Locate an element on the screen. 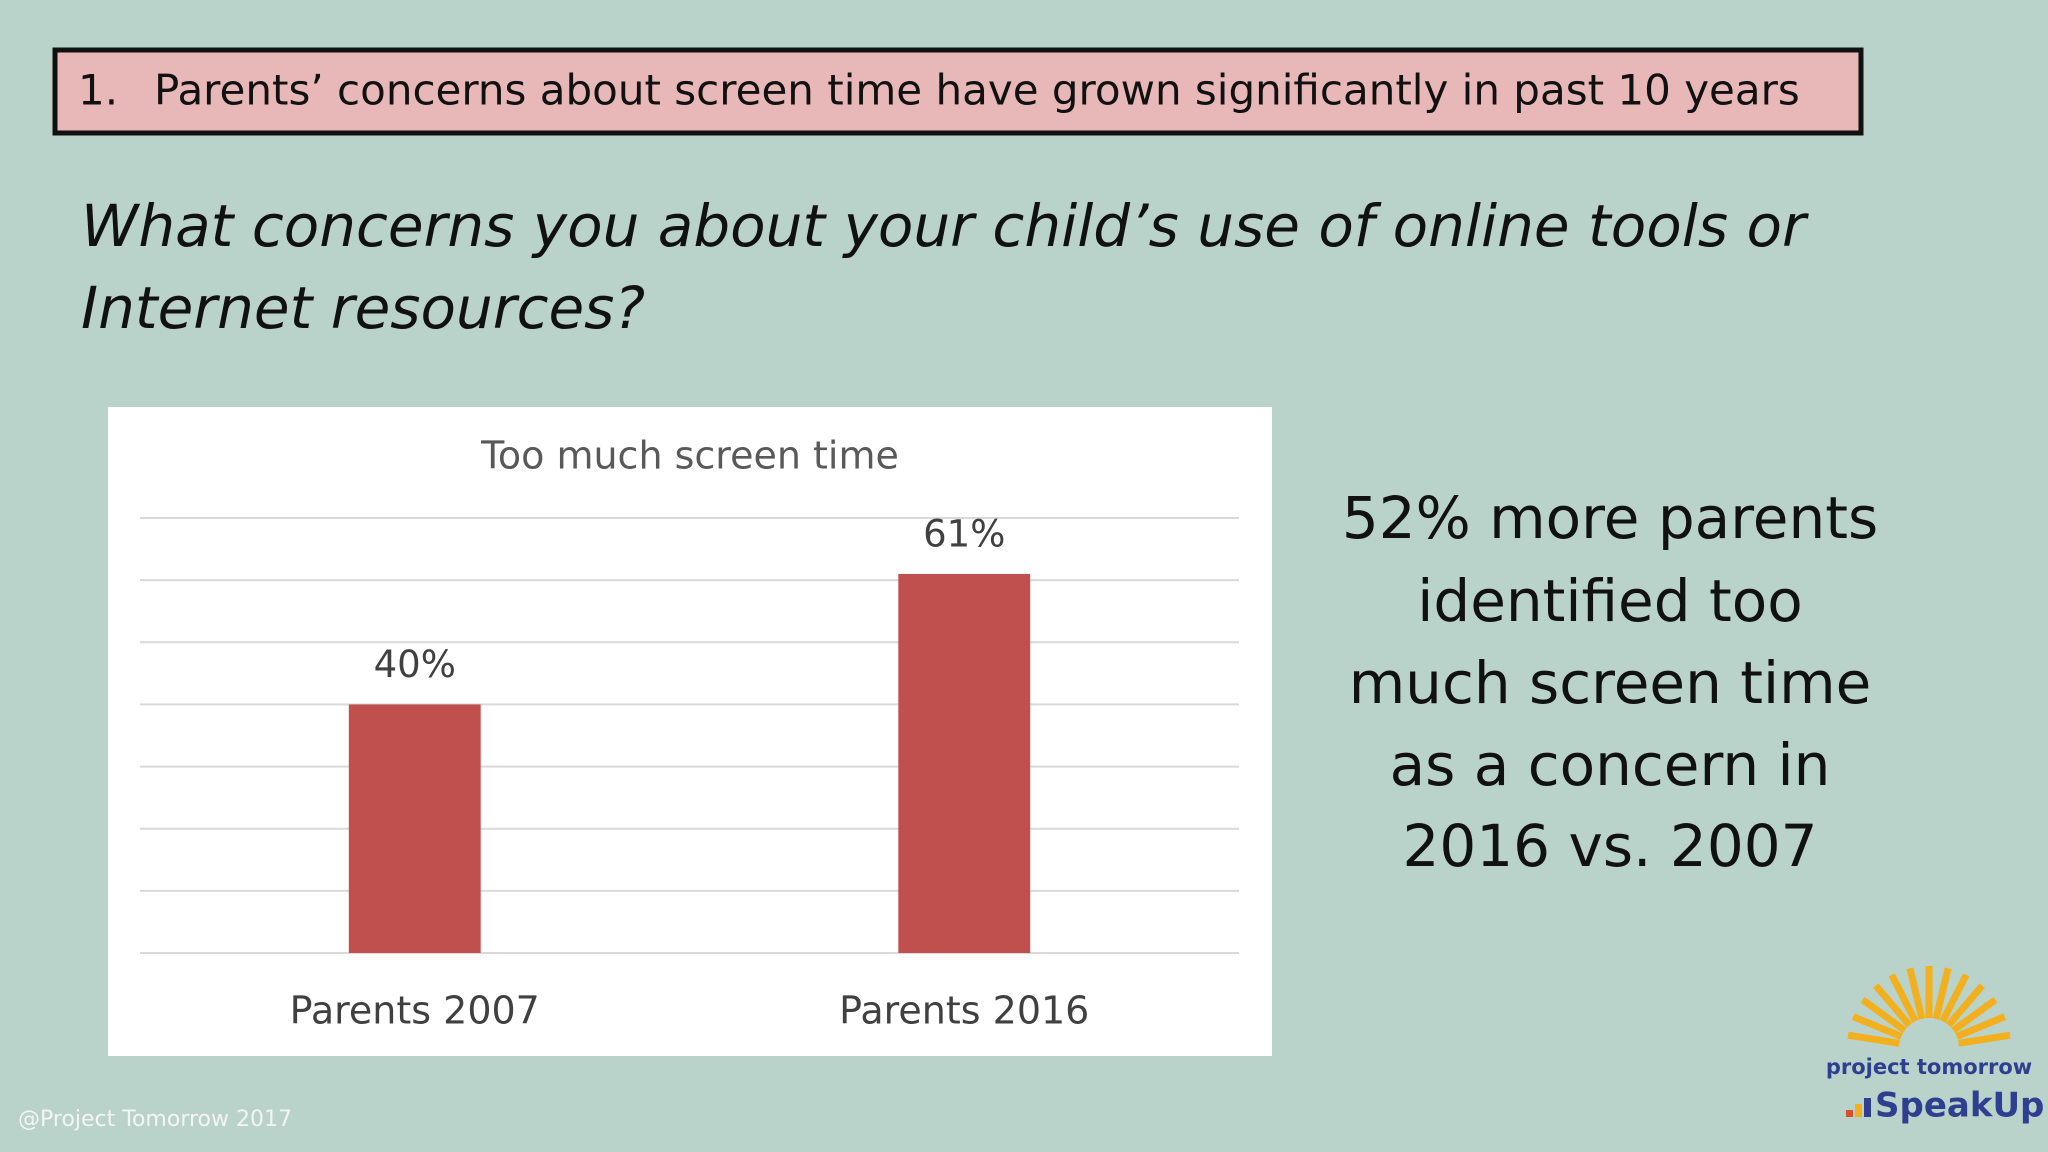 The image size is (2048, 1152). logo-sun is located at coordinates (1929, 1006).